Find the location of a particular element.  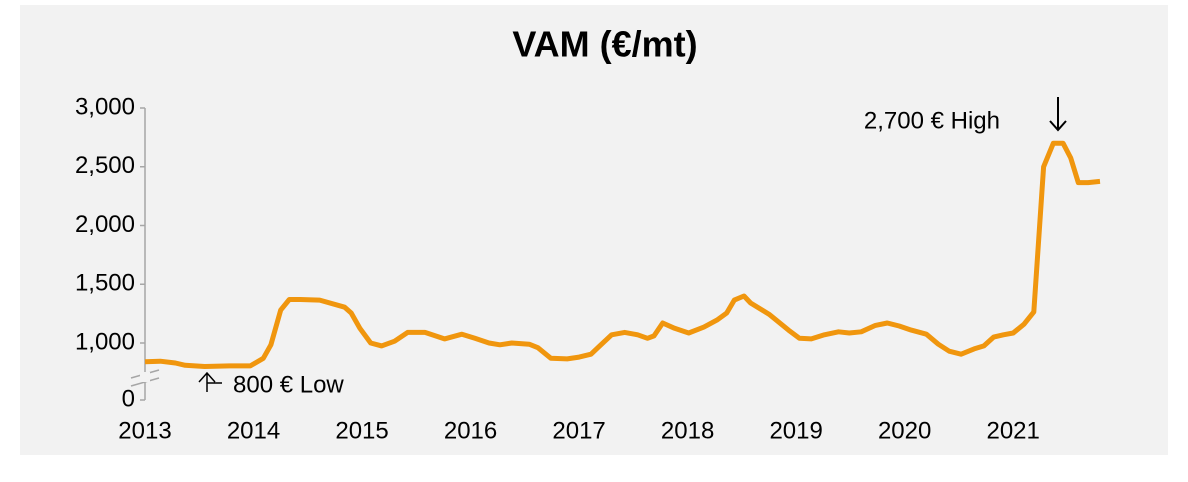

high-arrow is located at coordinates (1058, 114).